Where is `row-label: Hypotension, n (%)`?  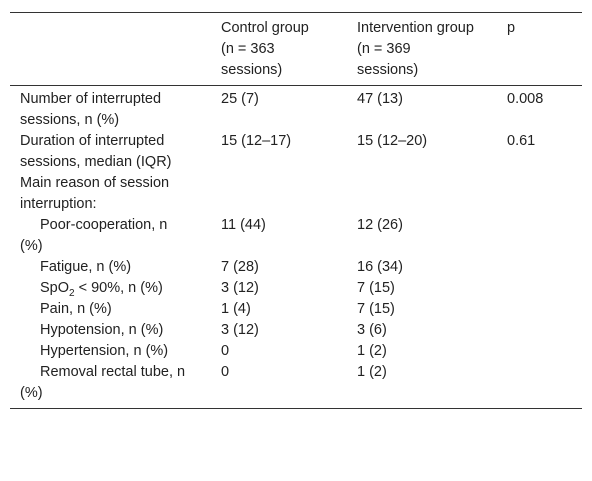 row-label: Hypotension, n (%) is located at coordinates (102, 330).